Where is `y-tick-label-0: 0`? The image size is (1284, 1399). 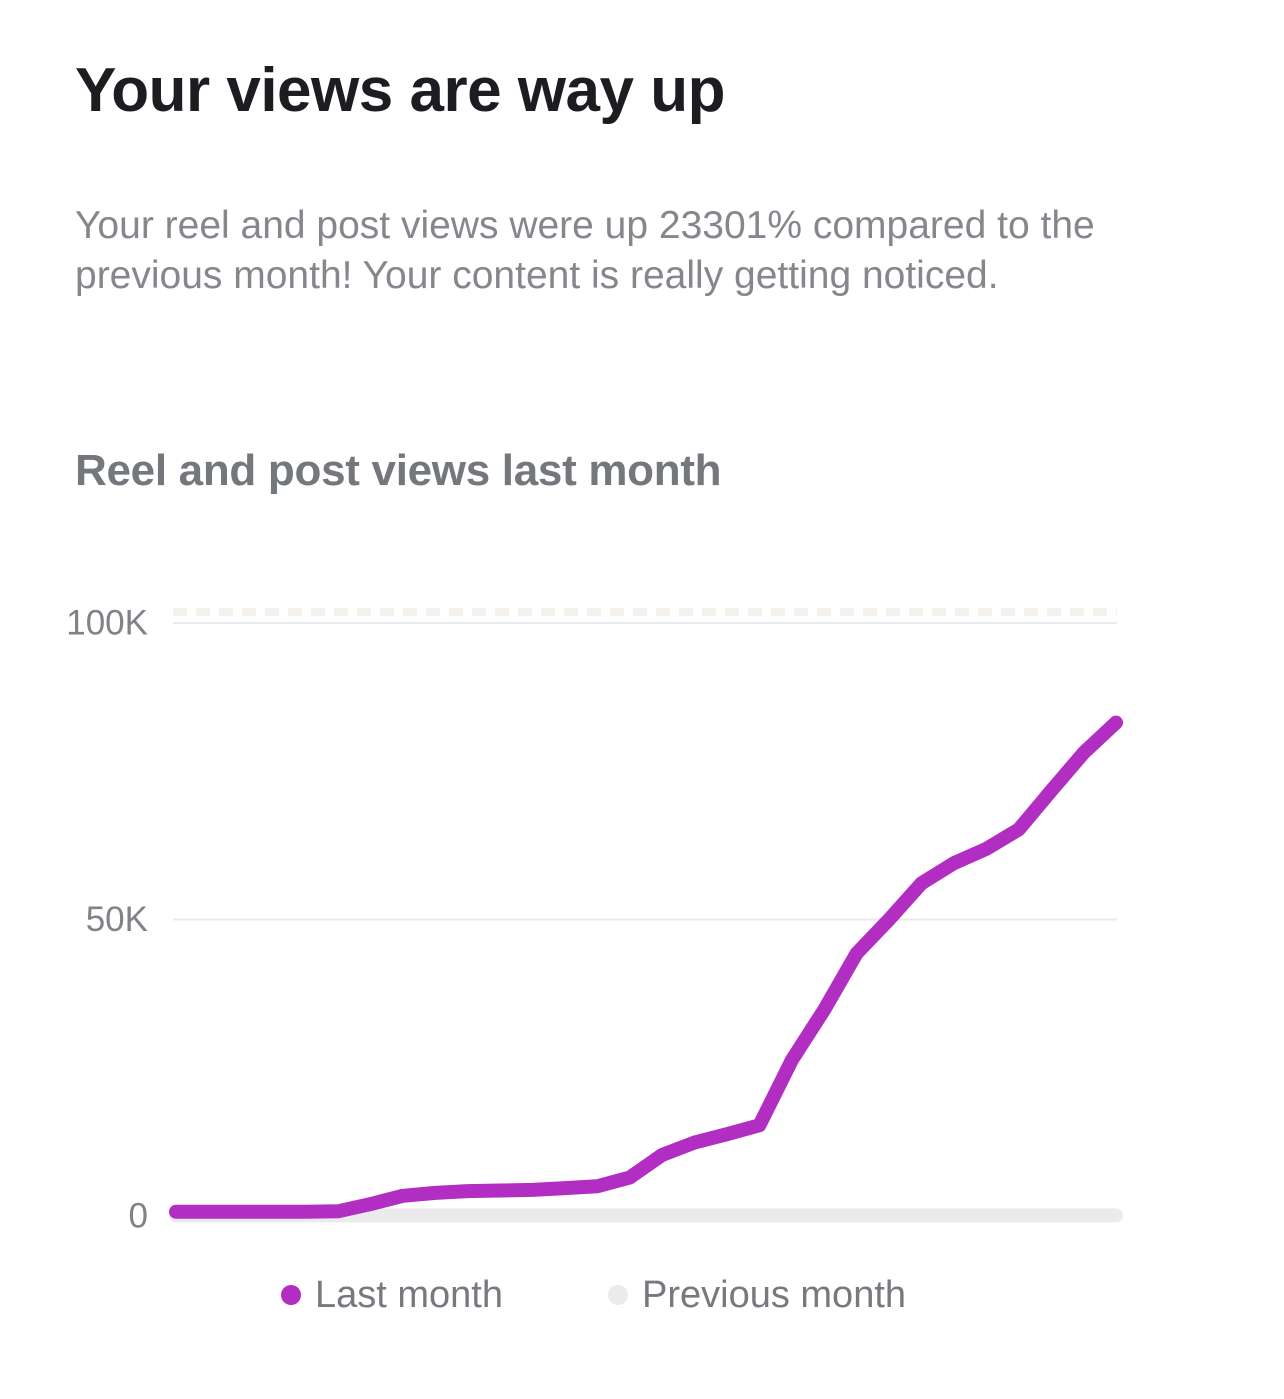
y-tick-label-0: 0 is located at coordinates (138, 1216).